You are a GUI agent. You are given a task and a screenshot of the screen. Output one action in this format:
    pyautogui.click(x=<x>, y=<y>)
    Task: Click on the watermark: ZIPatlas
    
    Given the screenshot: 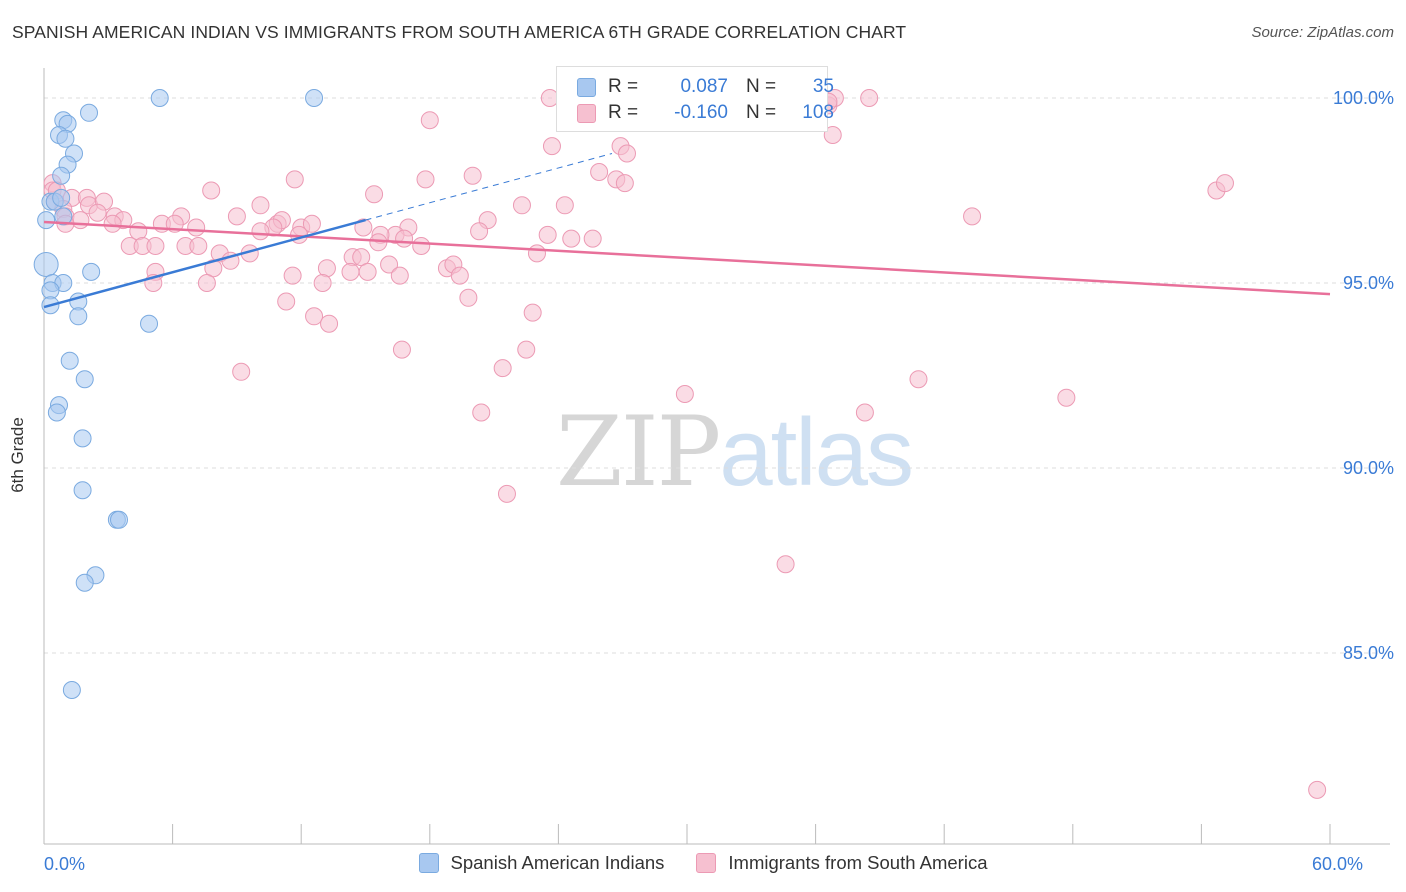 What is the action you would take?
    pyautogui.click(x=735, y=452)
    